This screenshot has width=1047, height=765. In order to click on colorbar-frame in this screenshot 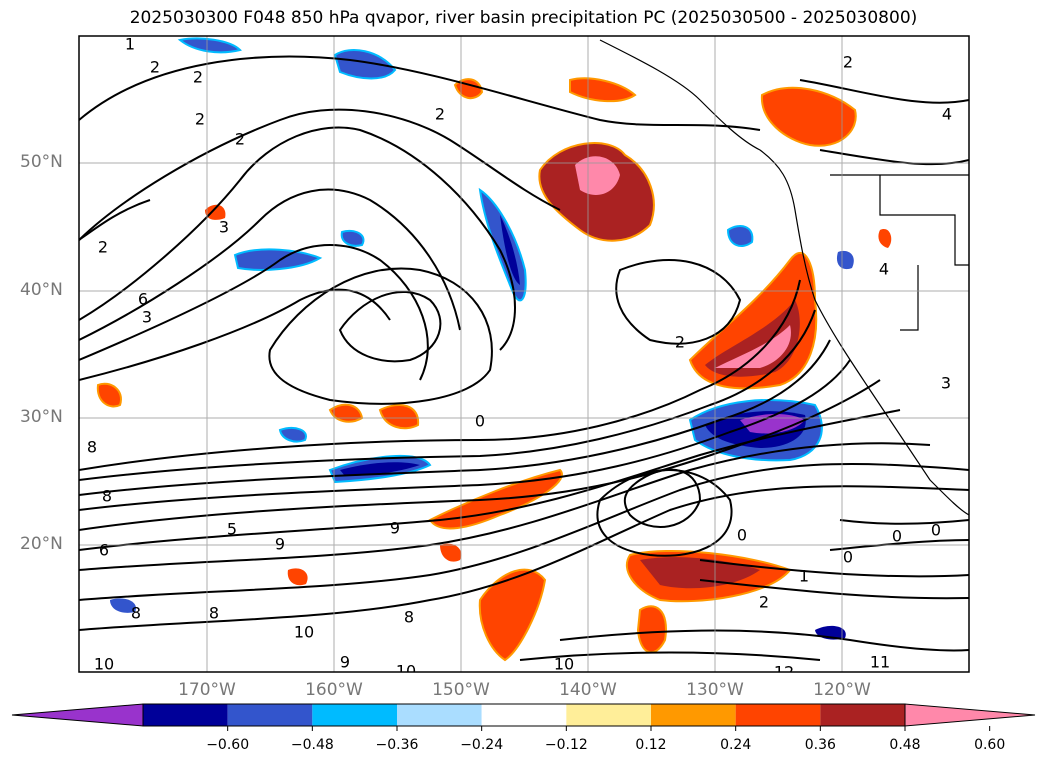, I will do `click(524, 715)`.